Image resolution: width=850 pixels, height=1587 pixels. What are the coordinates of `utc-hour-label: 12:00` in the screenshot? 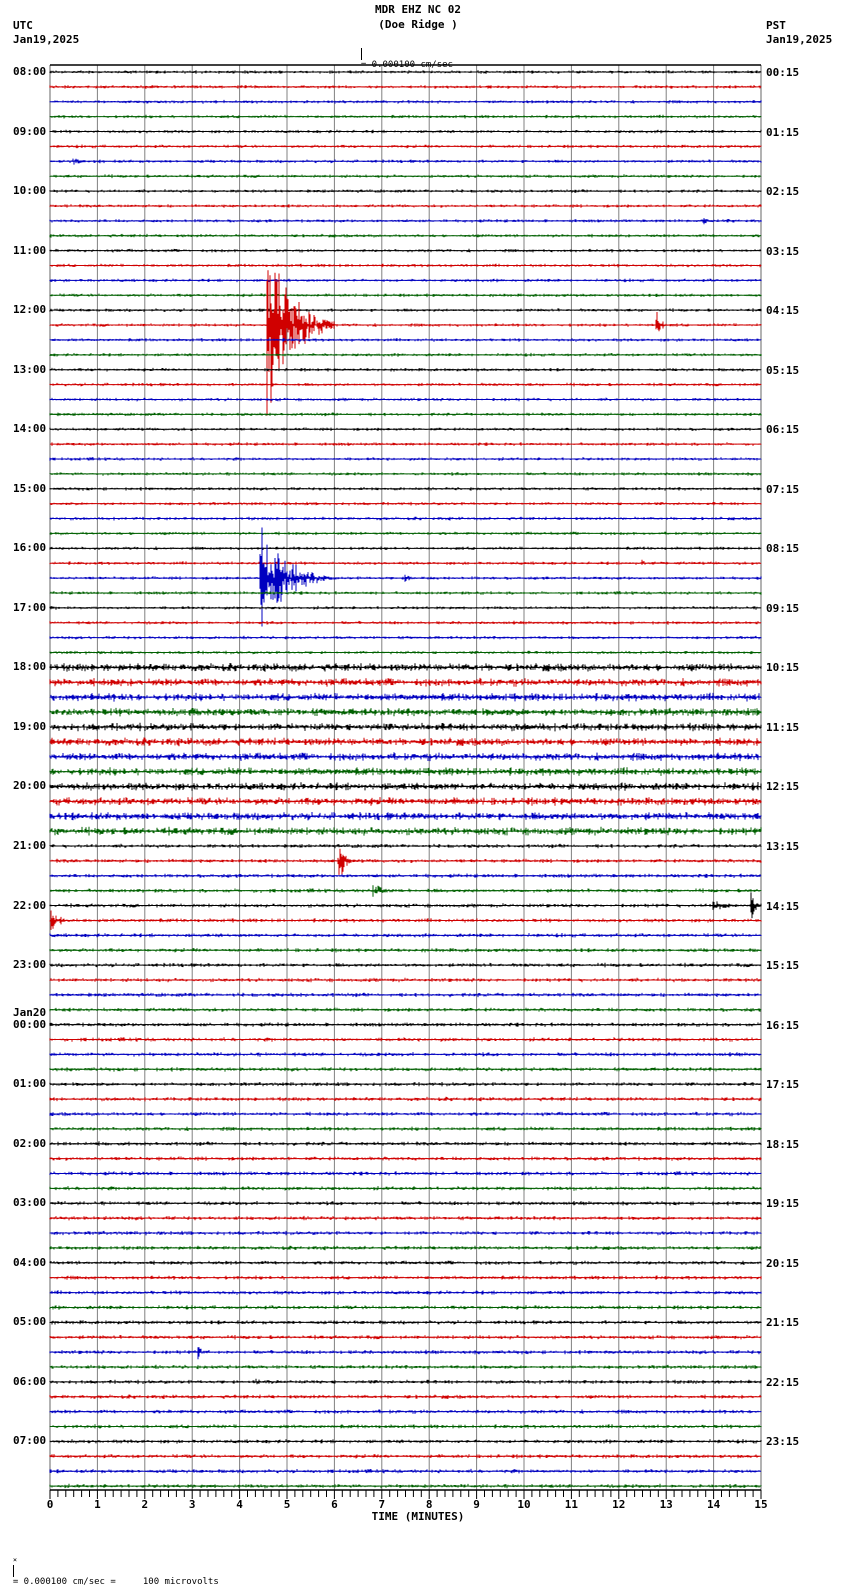 It's located at (30, 310).